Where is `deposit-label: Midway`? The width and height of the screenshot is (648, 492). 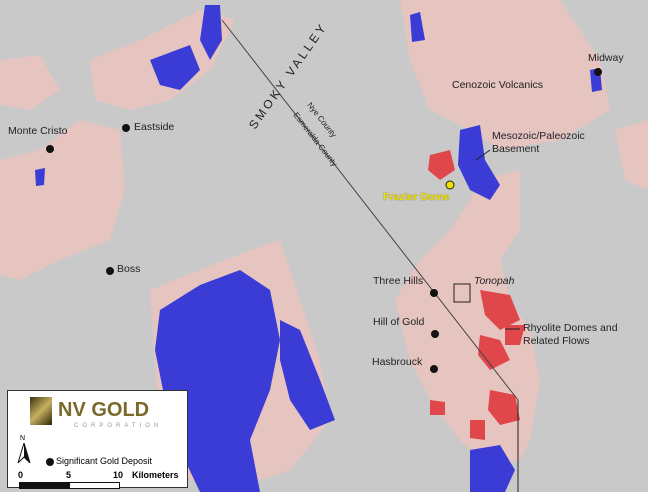
deposit-label: Midway is located at coordinates (606, 58).